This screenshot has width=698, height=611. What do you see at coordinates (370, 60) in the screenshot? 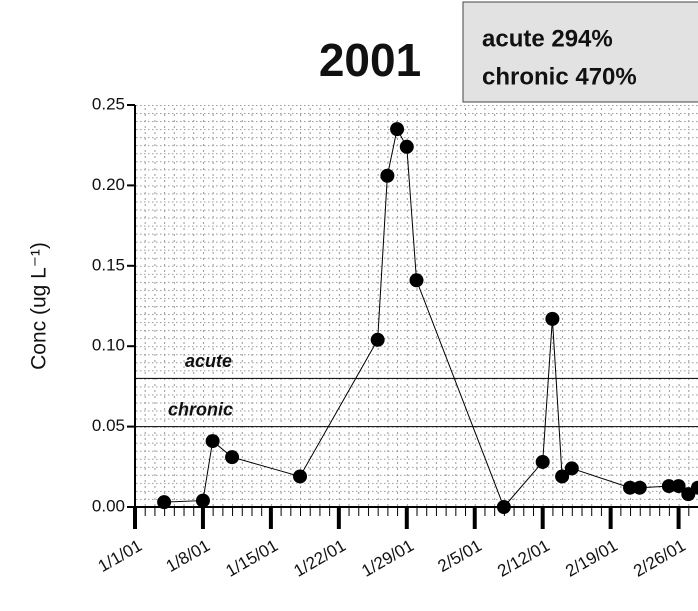
I see `chart-title: 2001` at bounding box center [370, 60].